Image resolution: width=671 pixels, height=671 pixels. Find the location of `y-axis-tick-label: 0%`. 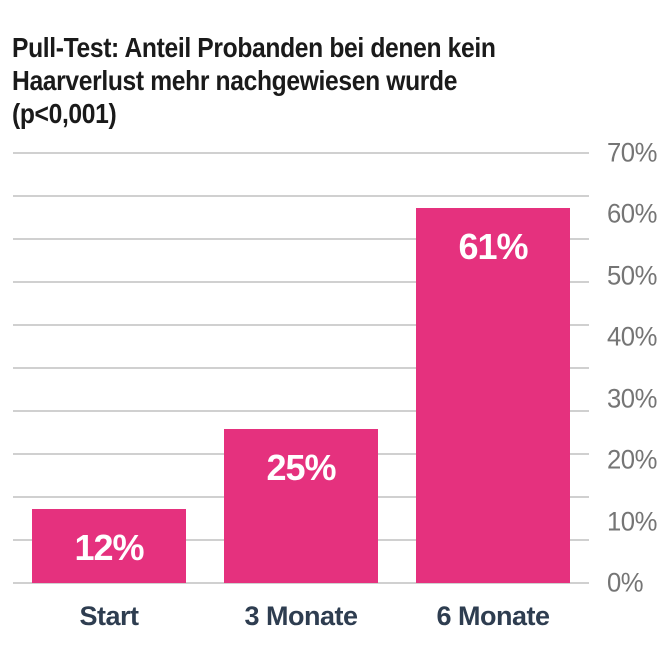

y-axis-tick-label: 0% is located at coordinates (625, 582).